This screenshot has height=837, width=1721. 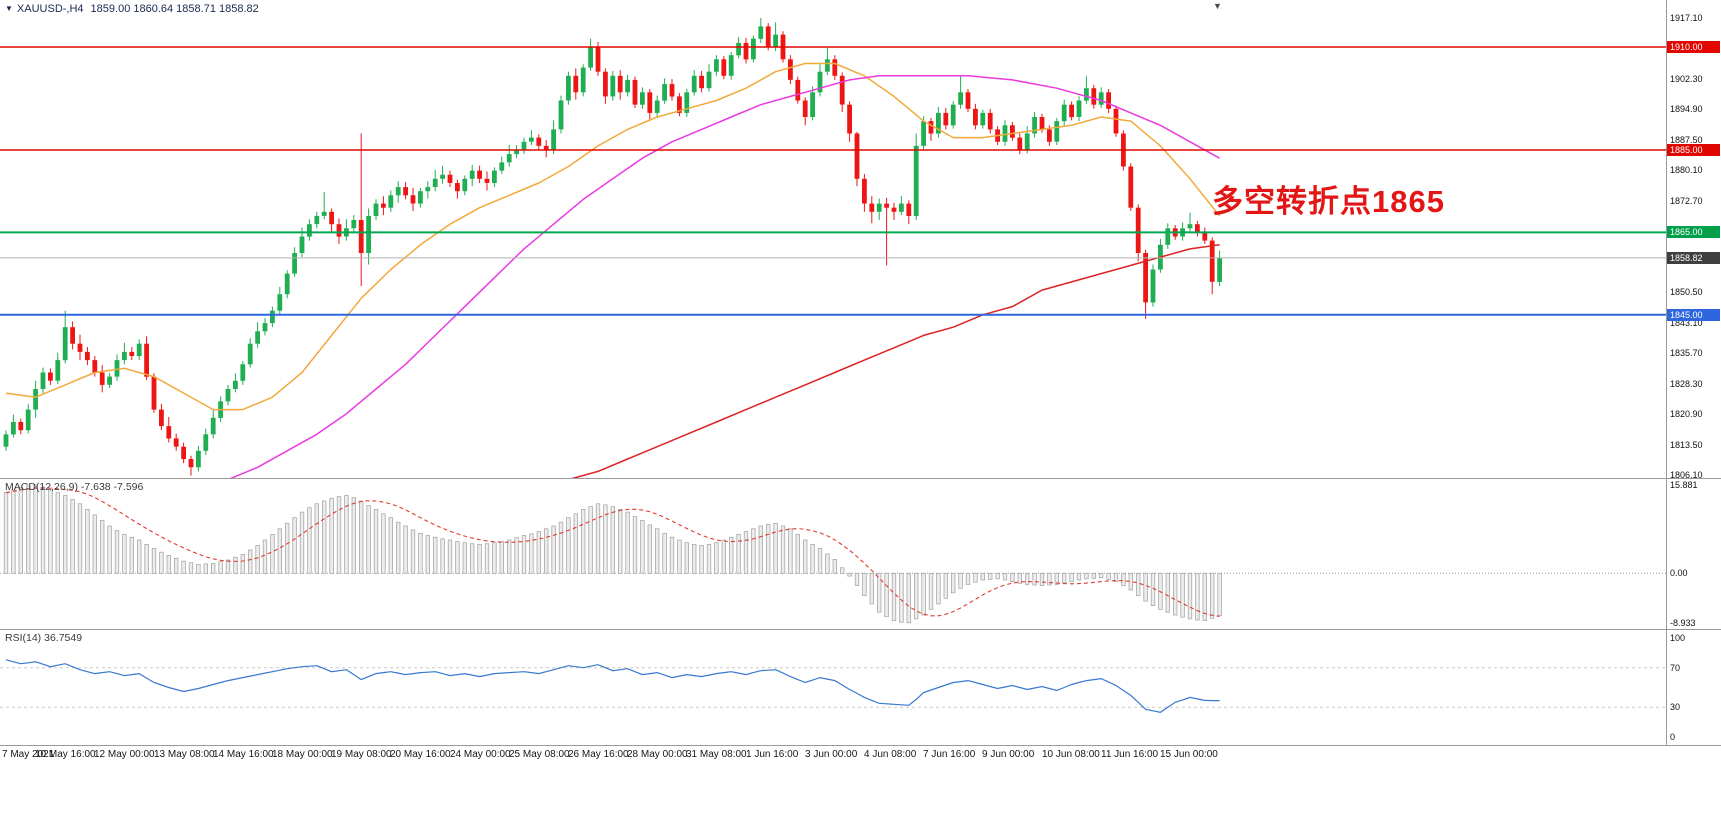 I want to click on rsi-axis: 100 70 30 0, so click(x=1693, y=687).